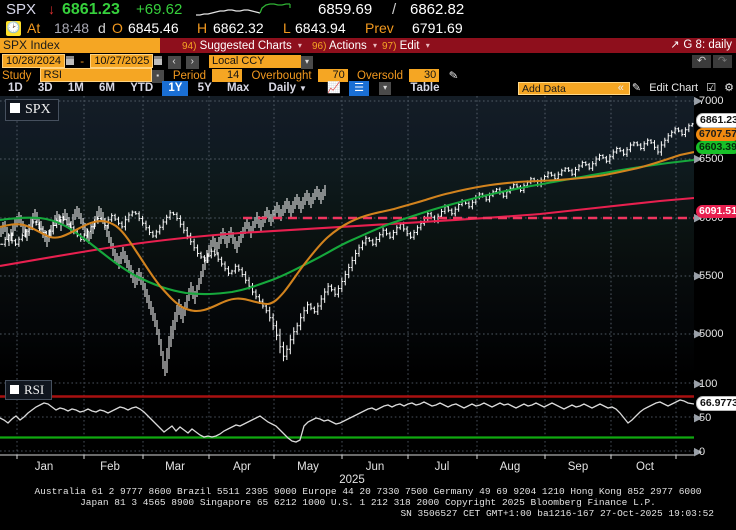 The height and width of the screenshot is (530, 736). Describe the element at coordinates (334, 88) in the screenshot. I see `line-chart-icon: 📈` at that location.